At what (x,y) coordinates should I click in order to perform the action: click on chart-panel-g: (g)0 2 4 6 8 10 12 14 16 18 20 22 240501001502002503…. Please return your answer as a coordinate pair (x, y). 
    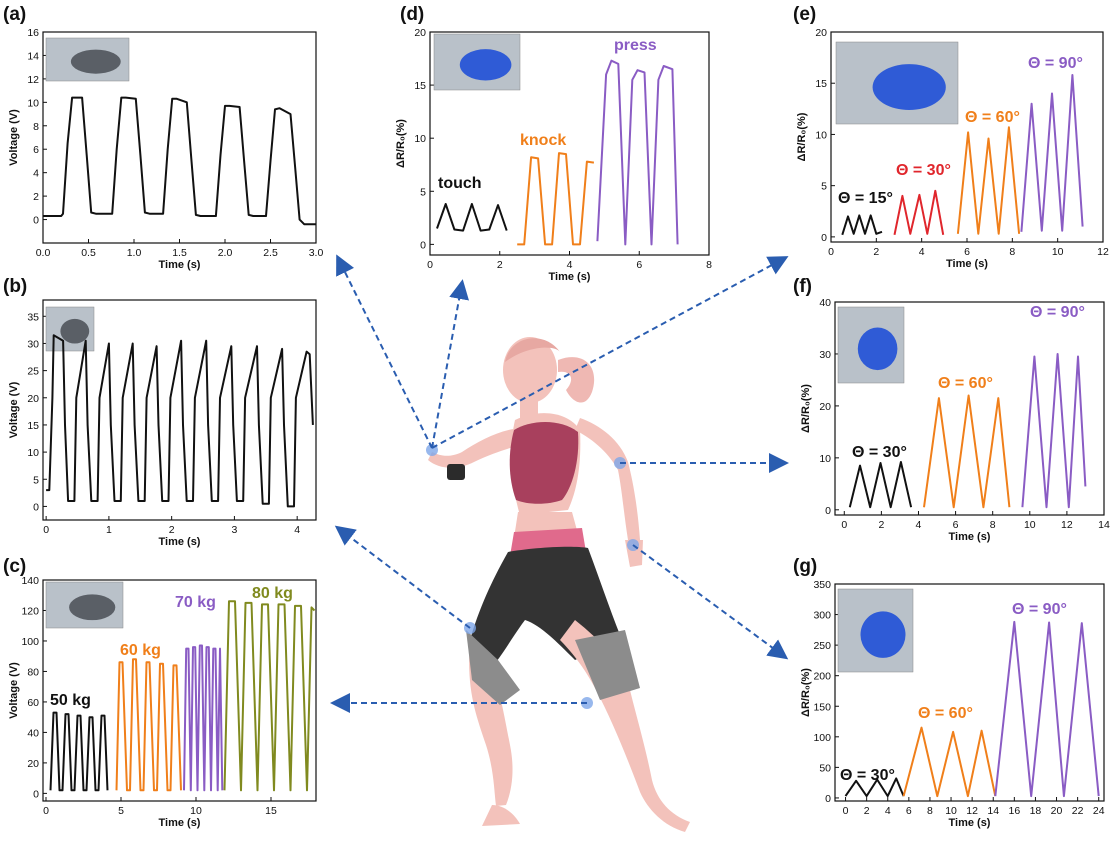
    Looking at the image, I should click on (949, 692).